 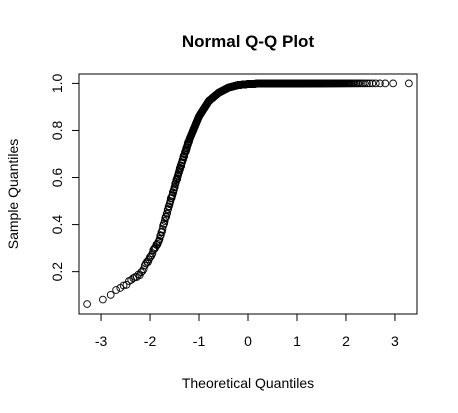 What do you see at coordinates (395, 341) in the screenshot?
I see `x-tick-label: 3` at bounding box center [395, 341].